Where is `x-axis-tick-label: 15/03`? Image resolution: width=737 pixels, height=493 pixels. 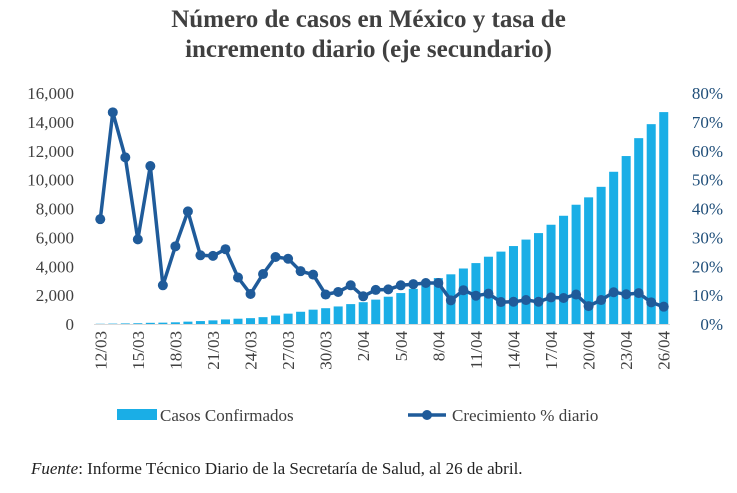 x-axis-tick-label: 15/03 is located at coordinates (138, 350).